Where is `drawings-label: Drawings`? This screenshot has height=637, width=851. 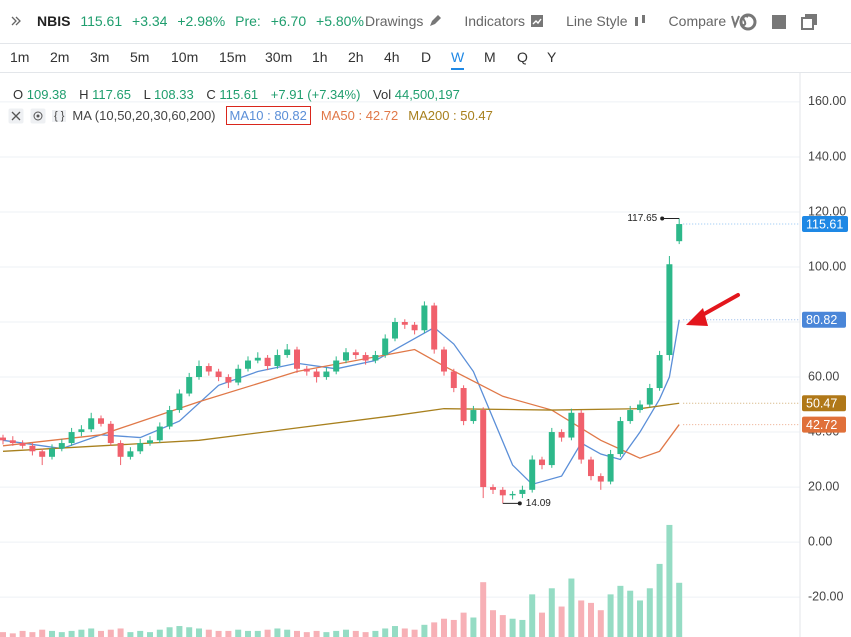 drawings-label: Drawings is located at coordinates (394, 21).